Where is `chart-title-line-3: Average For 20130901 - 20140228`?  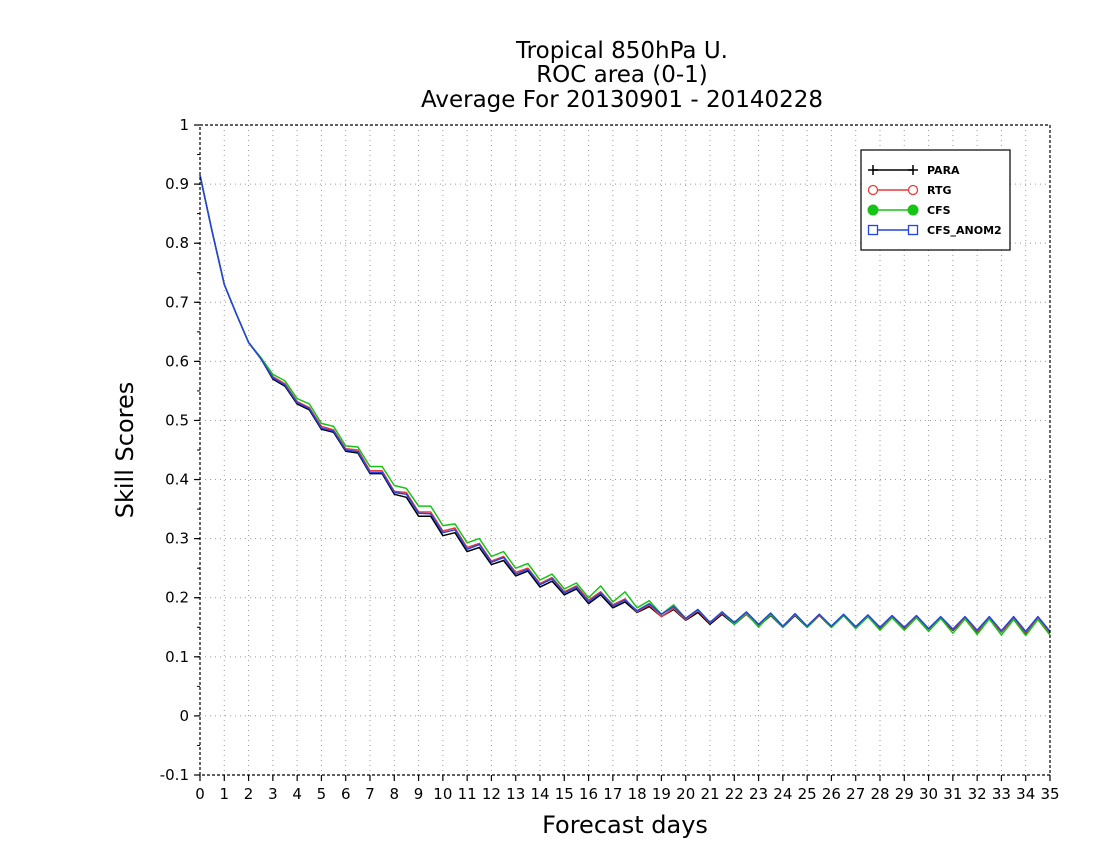
chart-title-line-3: Average For 20130901 - 20140228 is located at coordinates (622, 100).